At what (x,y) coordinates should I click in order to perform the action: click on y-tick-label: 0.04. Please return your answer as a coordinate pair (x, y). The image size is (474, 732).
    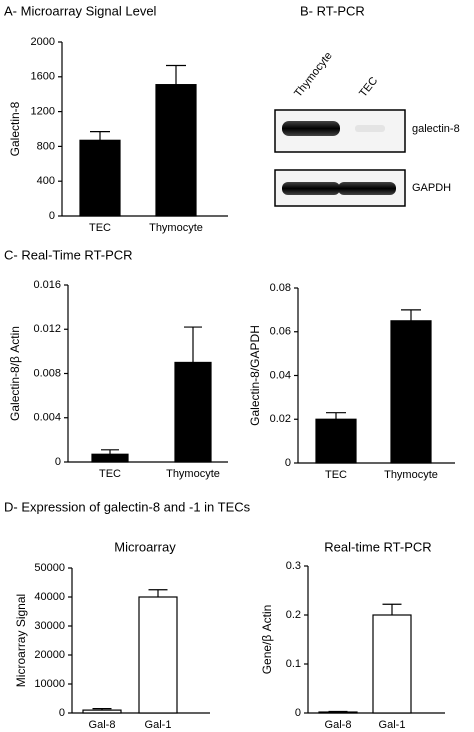
    Looking at the image, I should click on (280, 375).